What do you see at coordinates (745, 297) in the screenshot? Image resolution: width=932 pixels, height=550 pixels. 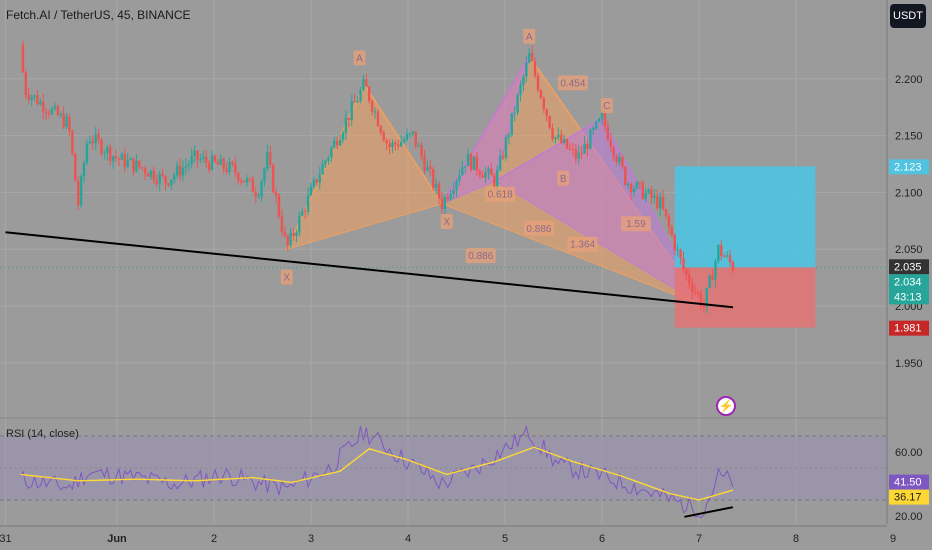 I see `stop-zone` at bounding box center [745, 297].